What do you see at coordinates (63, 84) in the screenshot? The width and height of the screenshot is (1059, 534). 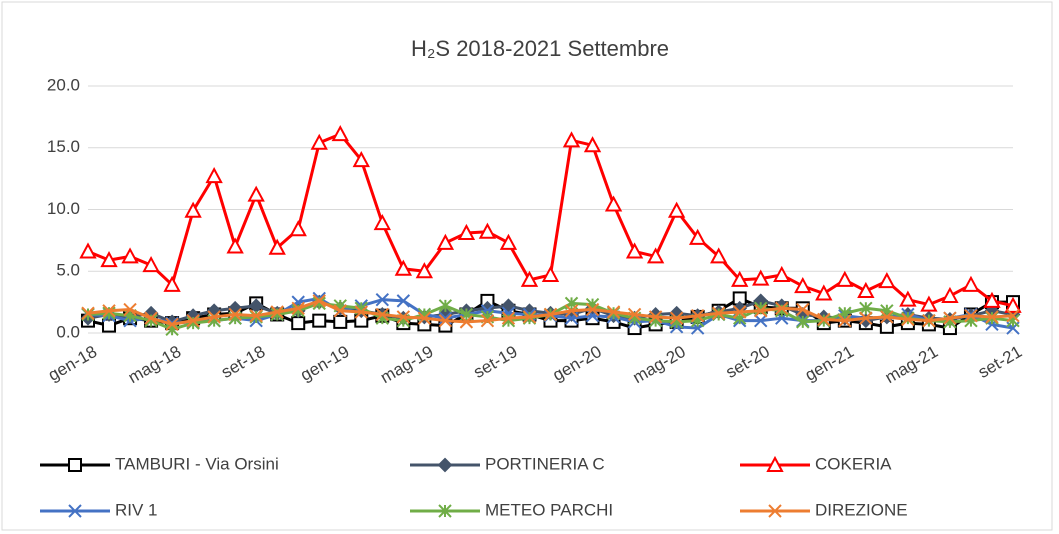 I see `y-tick-label: 20.0` at bounding box center [63, 84].